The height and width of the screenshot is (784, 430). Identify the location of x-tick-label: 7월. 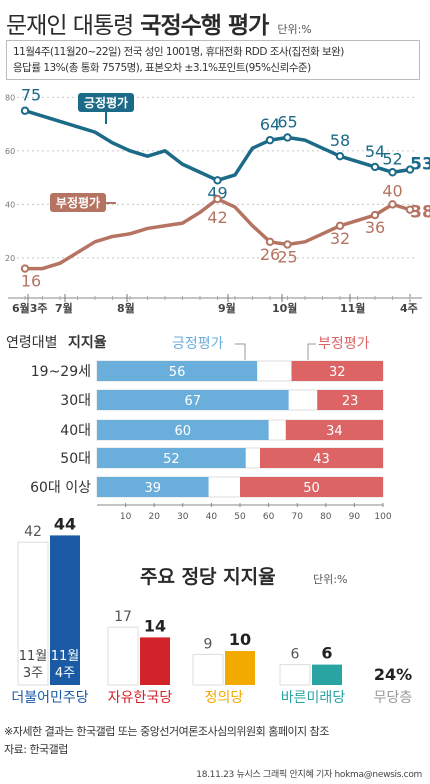
(64, 308).